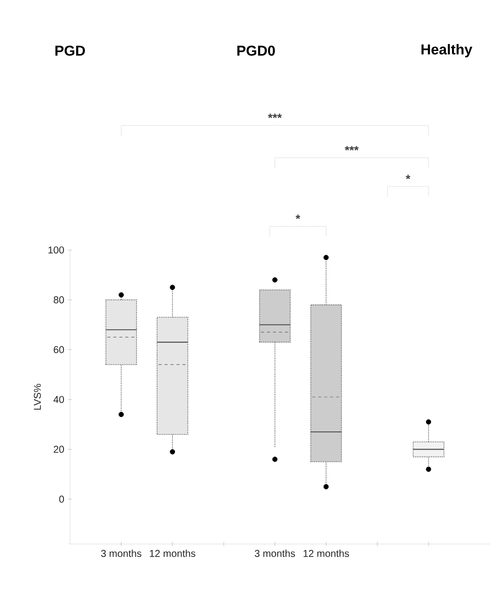  What do you see at coordinates (447, 51) in the screenshot?
I see `text: Healthy` at bounding box center [447, 51].